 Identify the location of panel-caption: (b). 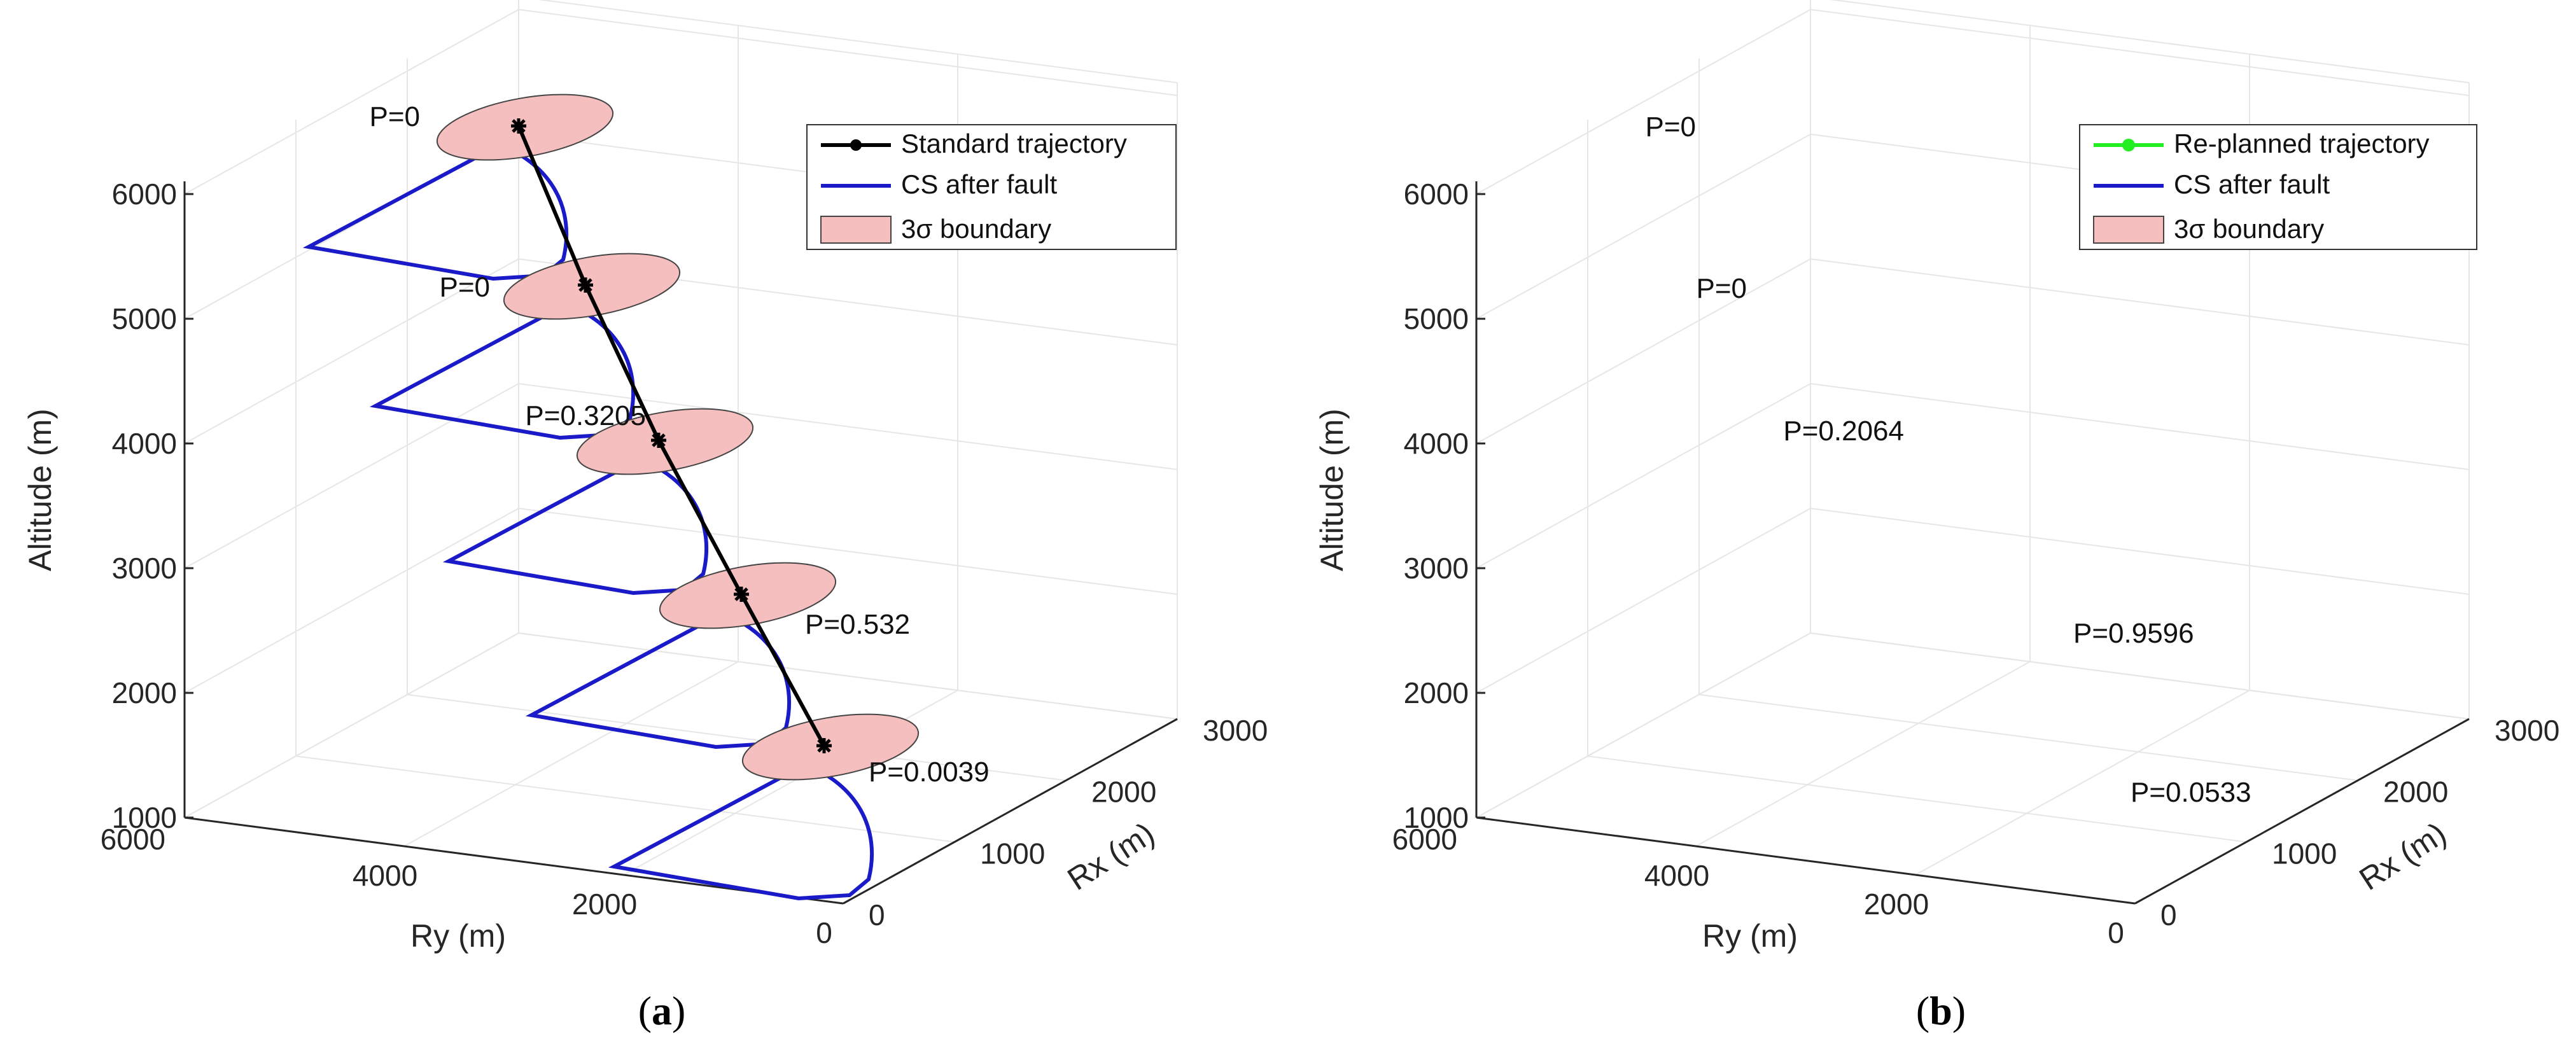
(1941, 1010).